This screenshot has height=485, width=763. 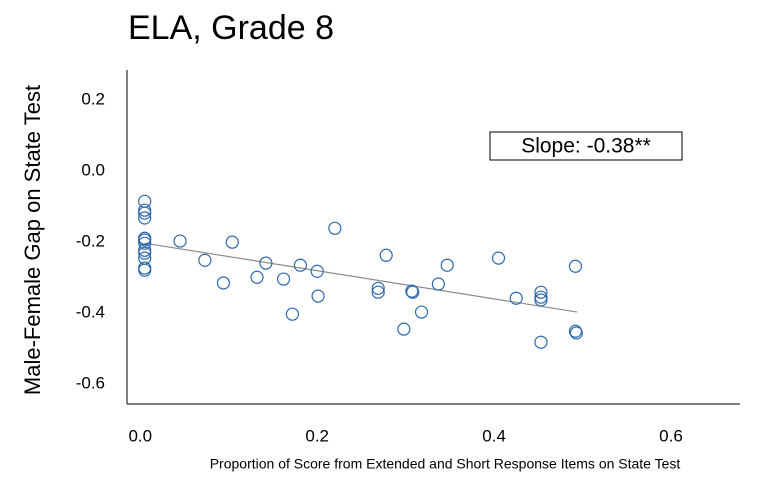 I want to click on annotation-box, so click(x=586, y=146).